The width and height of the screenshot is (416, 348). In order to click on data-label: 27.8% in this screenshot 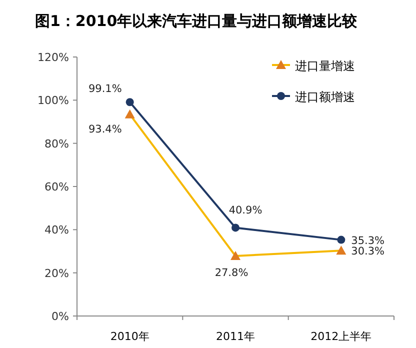, I will do `click(231, 273)`.